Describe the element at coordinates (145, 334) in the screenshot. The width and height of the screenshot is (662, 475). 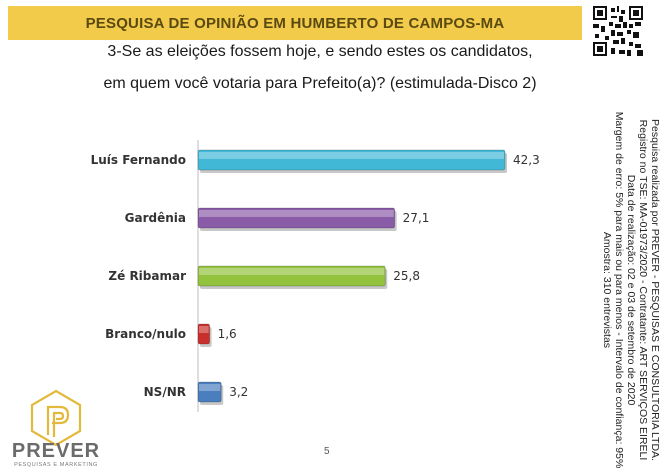
I see `category-label-branco-nulo: Branco/nulo` at that location.